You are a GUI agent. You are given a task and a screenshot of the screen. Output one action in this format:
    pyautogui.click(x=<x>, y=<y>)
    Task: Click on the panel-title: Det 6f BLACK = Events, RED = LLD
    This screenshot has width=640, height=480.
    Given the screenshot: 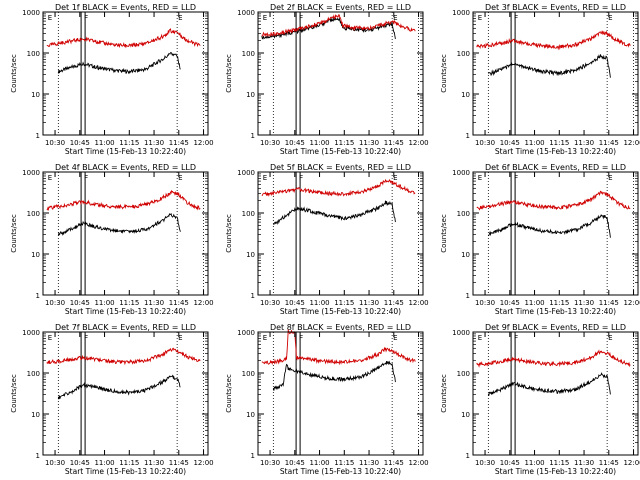 What is the action you would take?
    pyautogui.click(x=555, y=167)
    